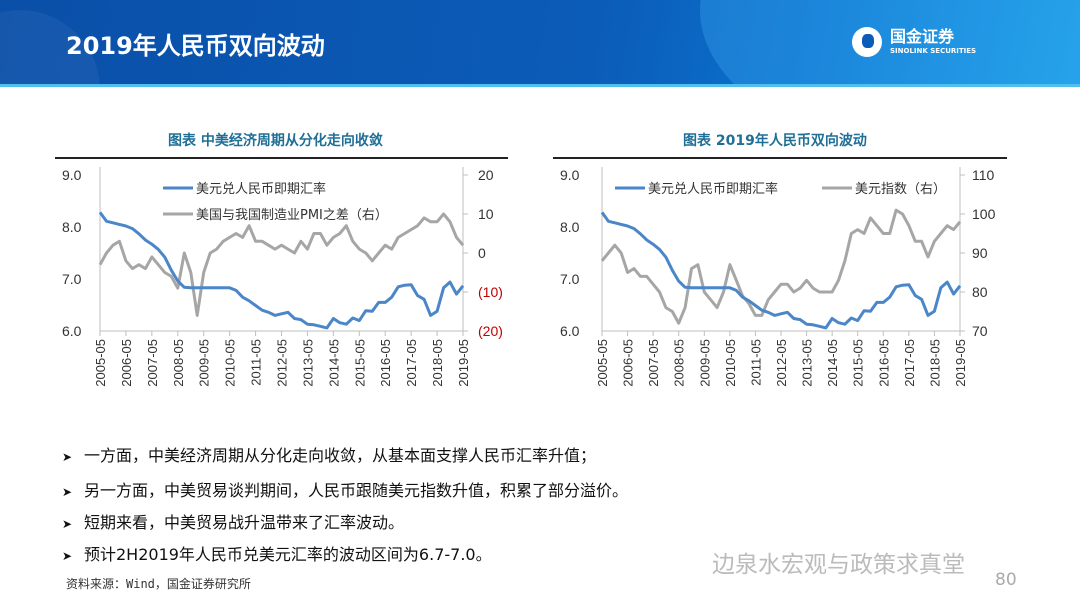  I want to click on bullet-text: 预计2H2019年人民币兑美元汇率的波动区间为6.7-7.0。, so click(288, 554).